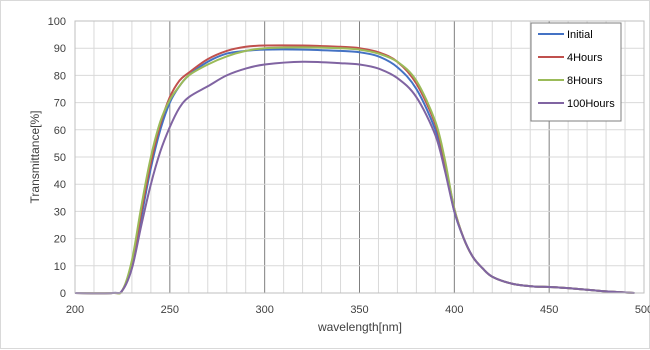 The height and width of the screenshot is (350, 650). I want to click on x-axis-label: wavelength[nm], so click(359, 327).